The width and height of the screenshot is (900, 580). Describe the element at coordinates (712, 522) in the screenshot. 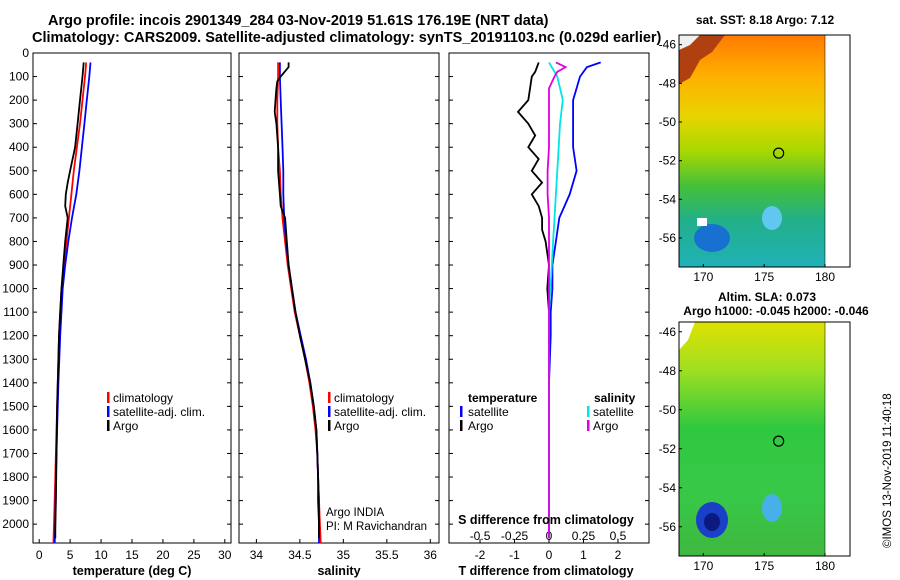

I see `sla-low-anomaly-core` at that location.